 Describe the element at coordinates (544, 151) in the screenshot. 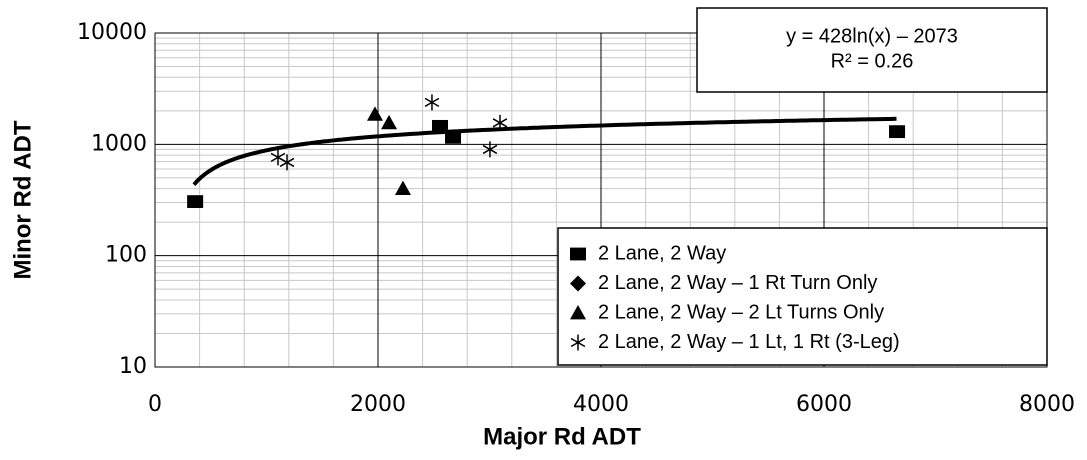

I see `trendline` at that location.